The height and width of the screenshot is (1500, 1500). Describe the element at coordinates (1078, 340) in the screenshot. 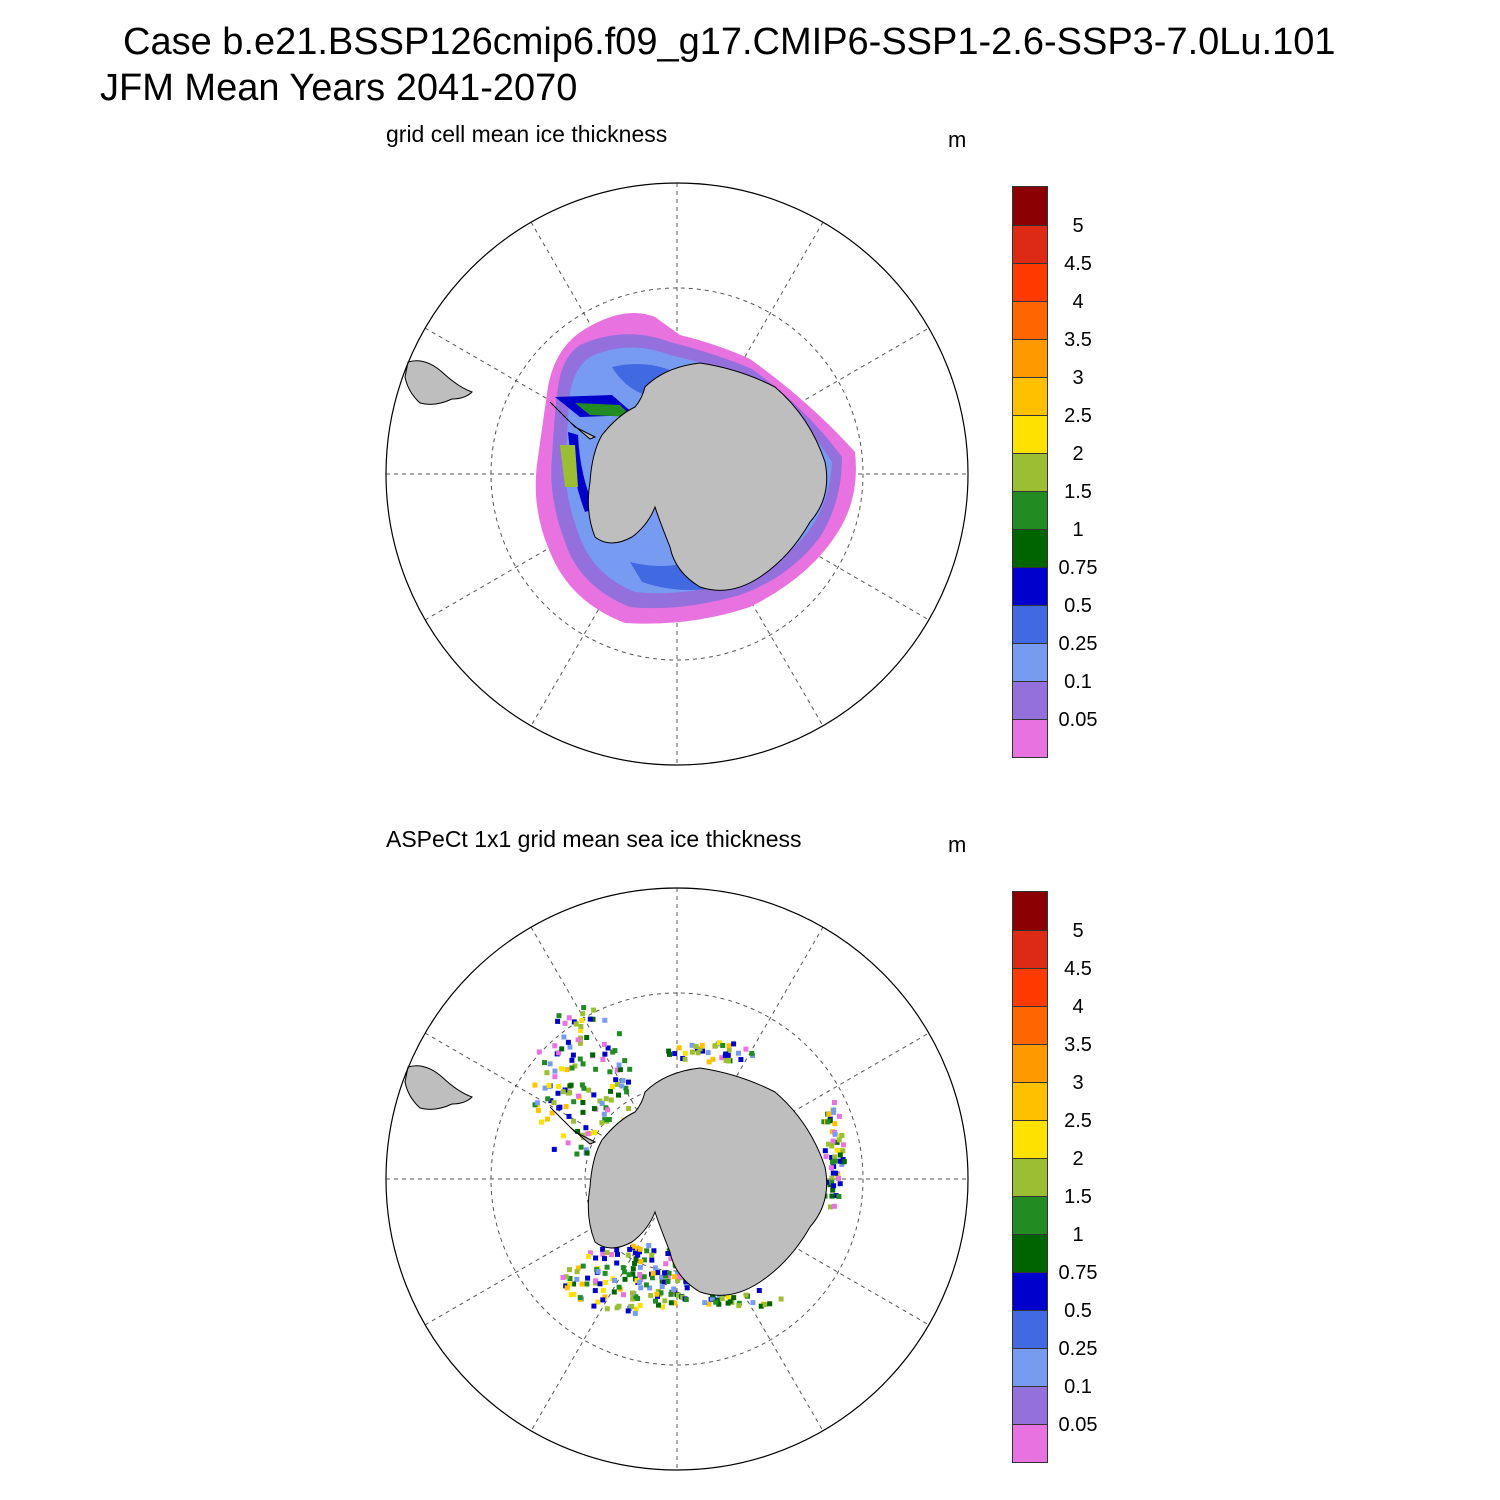

I see `panel1-colorbar-label: 3.5` at that location.